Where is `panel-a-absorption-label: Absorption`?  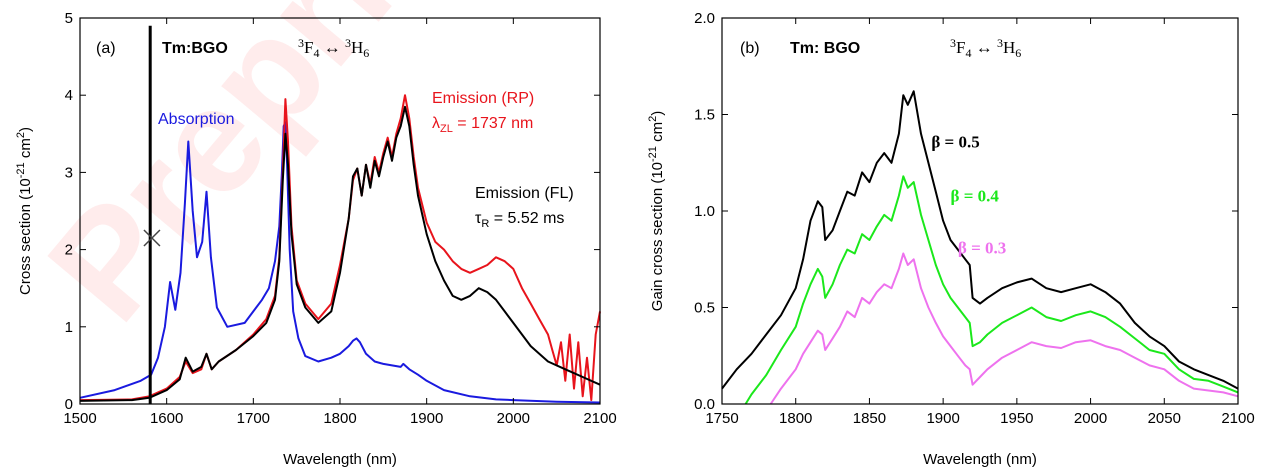 panel-a-absorption-label: Absorption is located at coordinates (196, 119).